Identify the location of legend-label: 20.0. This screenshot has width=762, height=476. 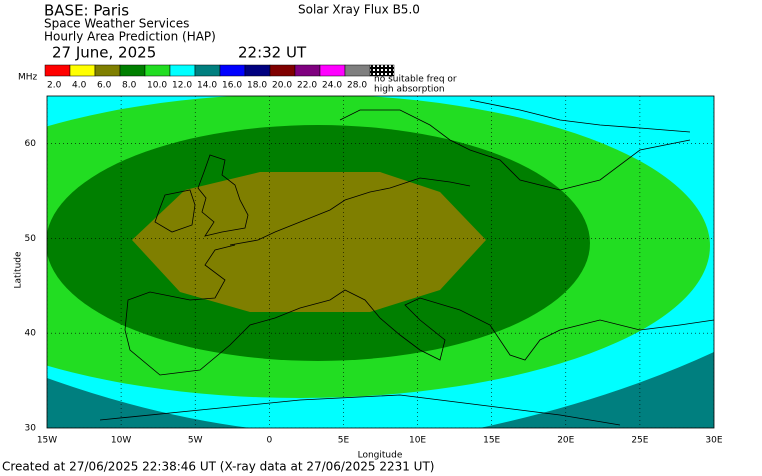
(282, 86).